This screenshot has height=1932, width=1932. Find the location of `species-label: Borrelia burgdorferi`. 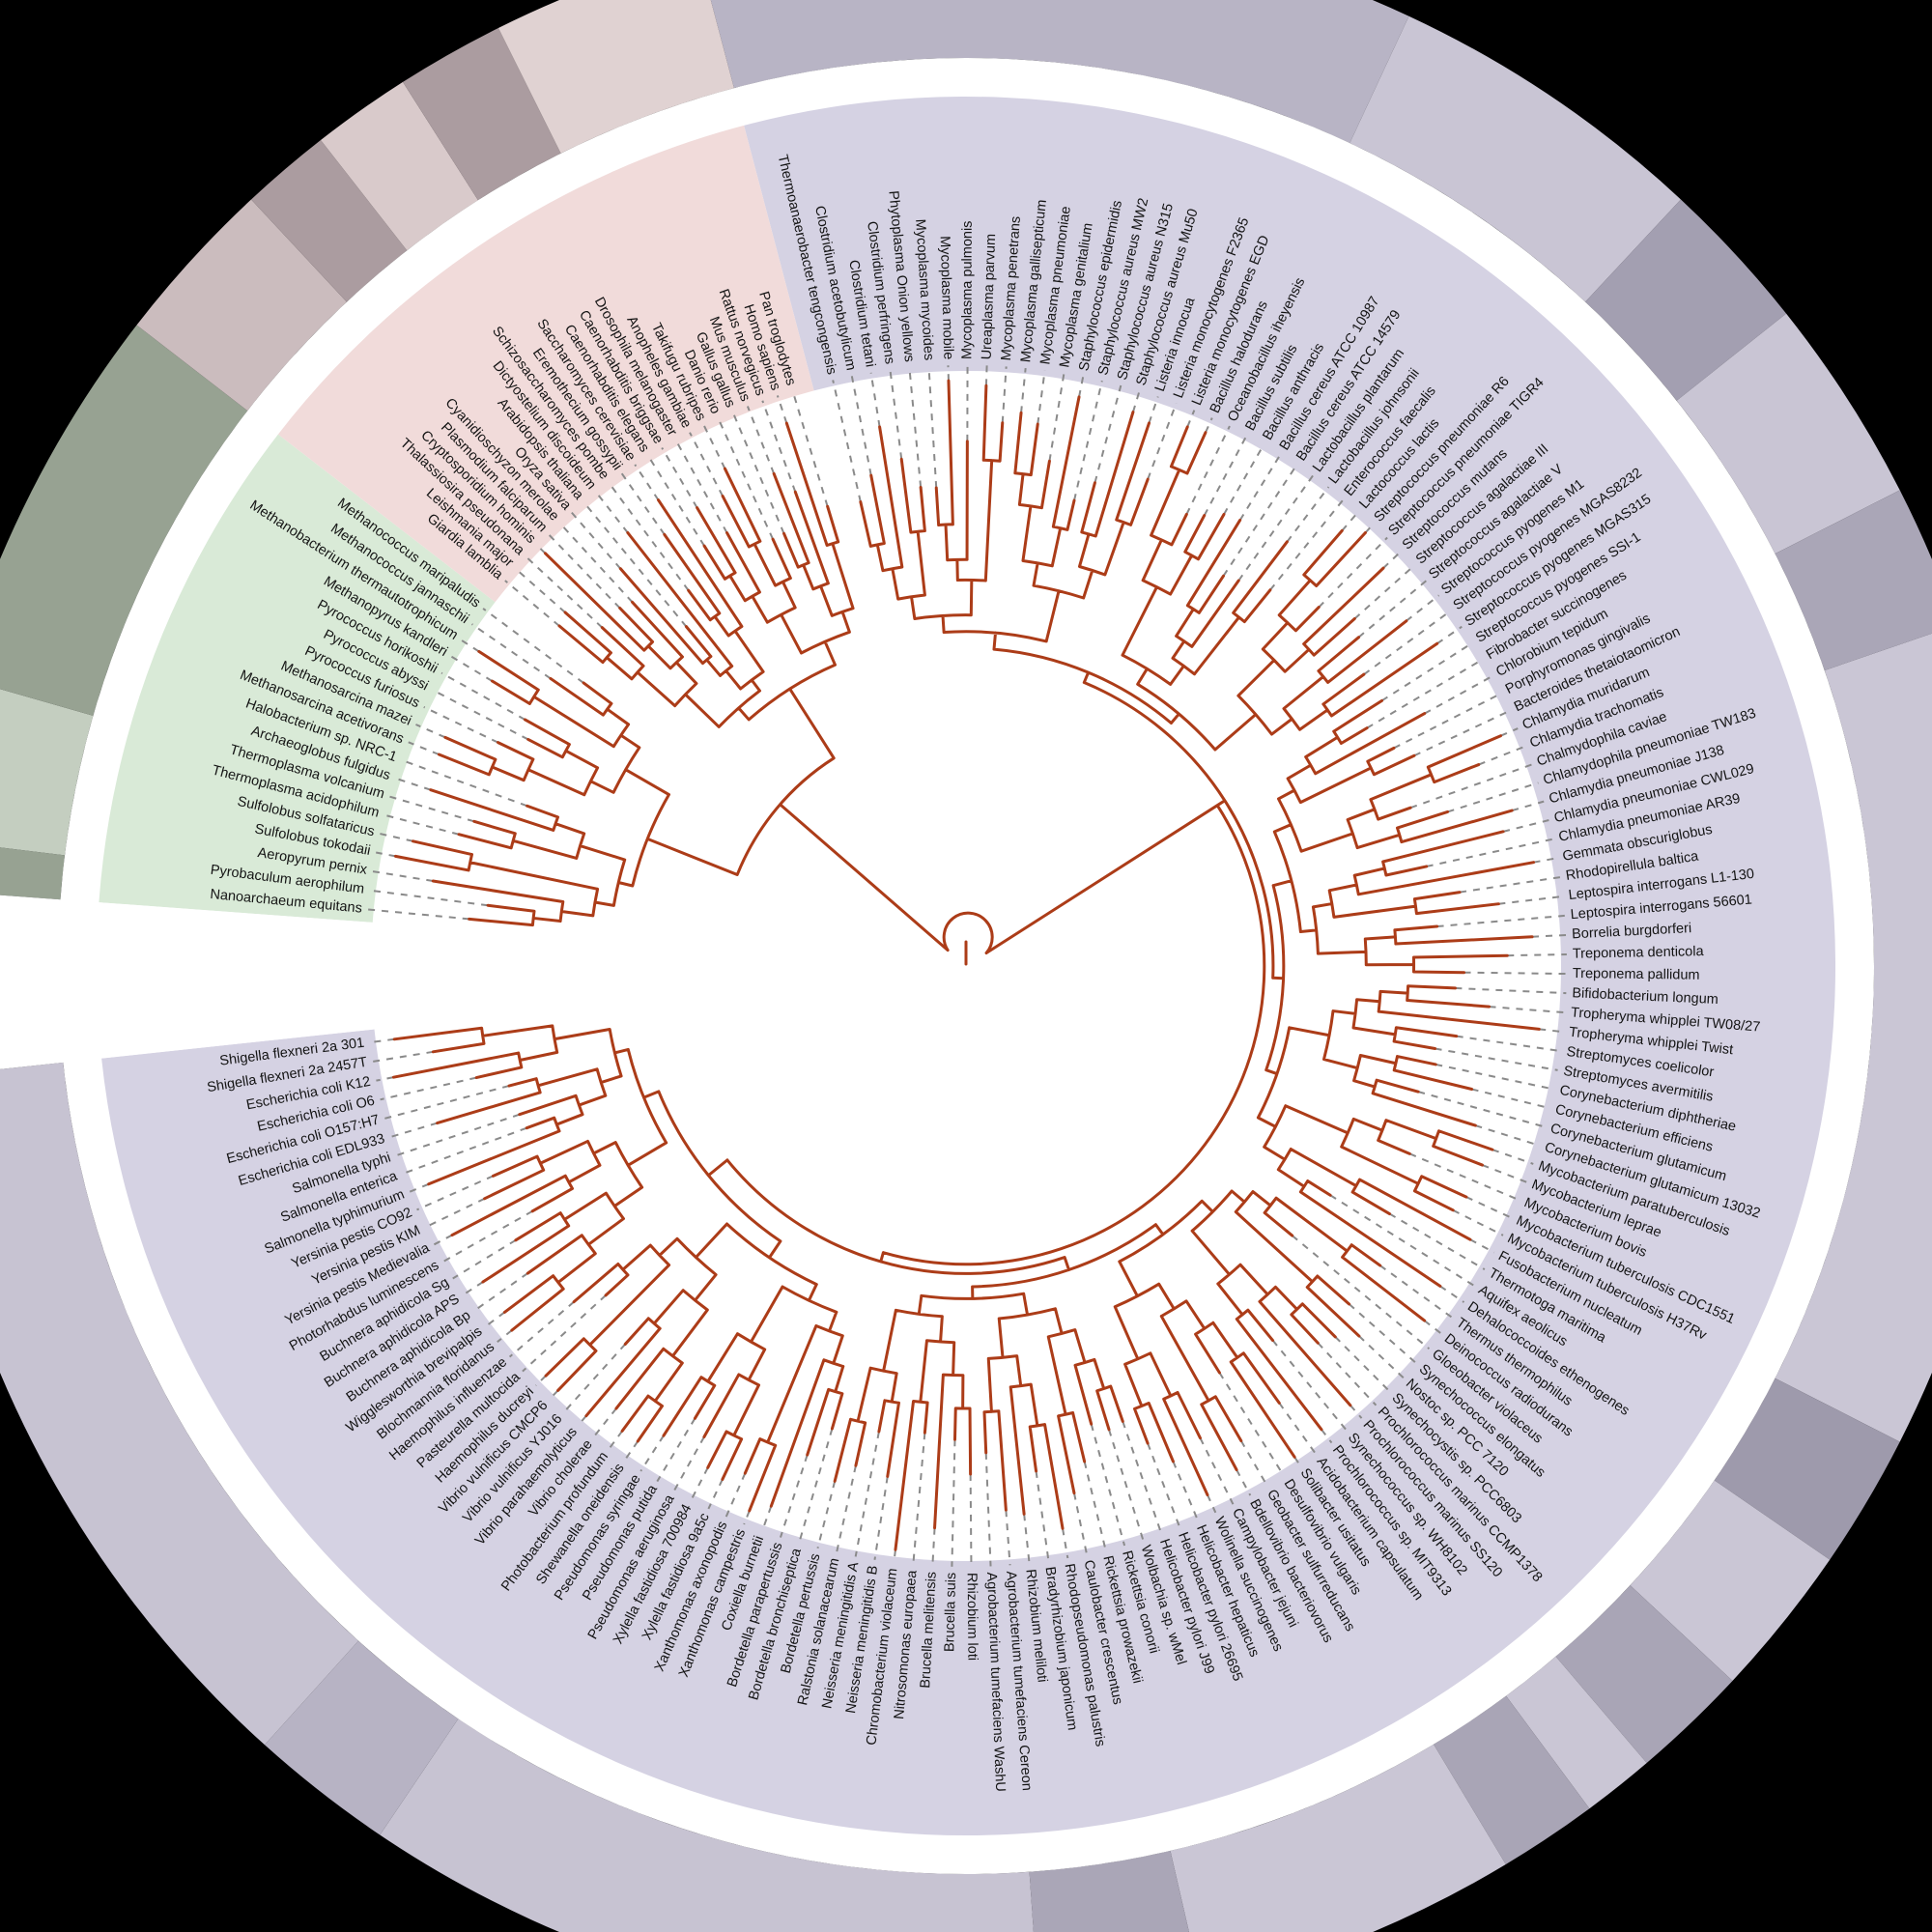

species-label: Borrelia burgdorferi is located at coordinates (1632, 931).